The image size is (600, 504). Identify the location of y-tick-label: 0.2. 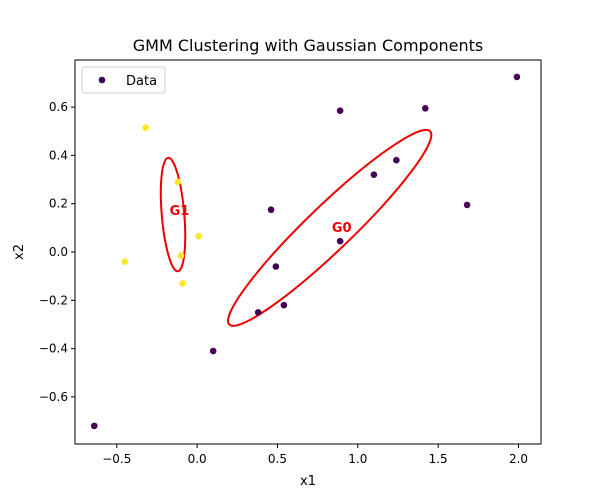
(58, 204).